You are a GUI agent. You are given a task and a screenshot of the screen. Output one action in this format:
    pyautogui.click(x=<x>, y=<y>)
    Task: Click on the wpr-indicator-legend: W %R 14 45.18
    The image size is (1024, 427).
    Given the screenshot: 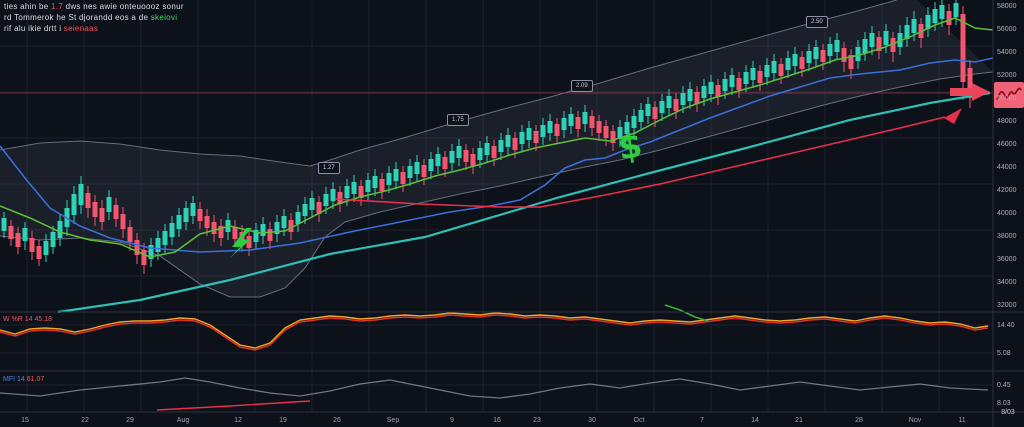 What is the action you would take?
    pyautogui.click(x=27, y=320)
    